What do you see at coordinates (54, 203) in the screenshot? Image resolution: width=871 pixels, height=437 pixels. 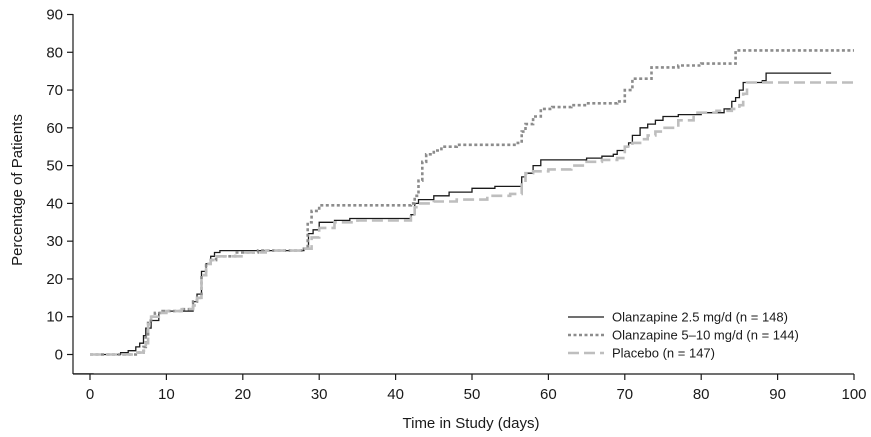 I see `y-tick-label: 40` at bounding box center [54, 203].